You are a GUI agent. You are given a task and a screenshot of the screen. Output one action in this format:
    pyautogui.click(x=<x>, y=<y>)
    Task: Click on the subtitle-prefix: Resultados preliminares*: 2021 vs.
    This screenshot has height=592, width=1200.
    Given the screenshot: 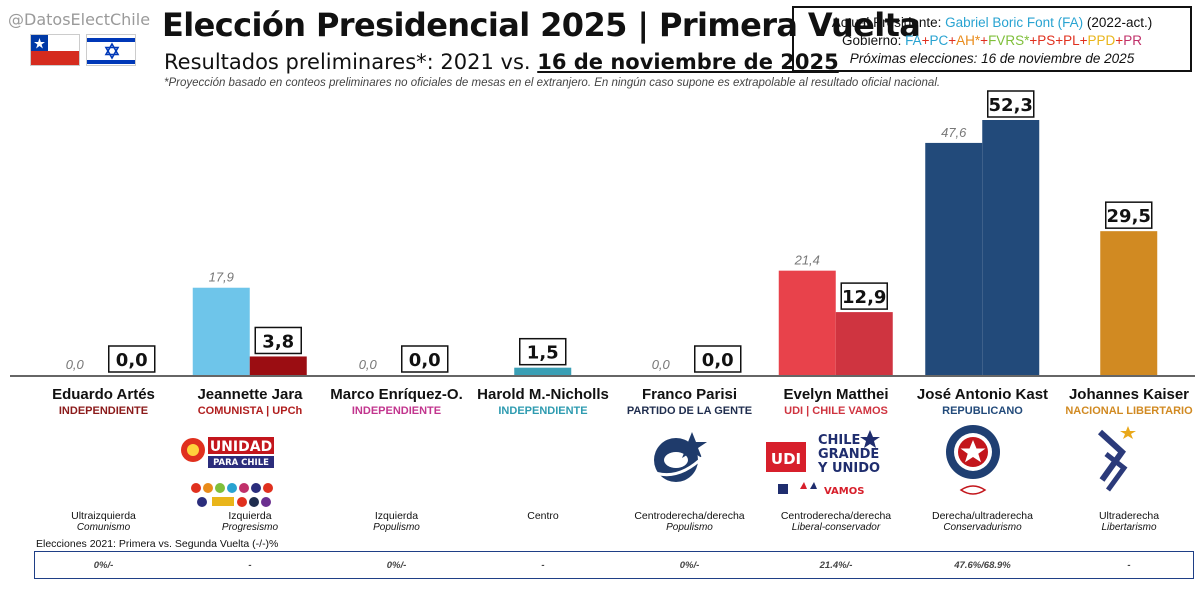 What is the action you would take?
    pyautogui.click(x=351, y=62)
    